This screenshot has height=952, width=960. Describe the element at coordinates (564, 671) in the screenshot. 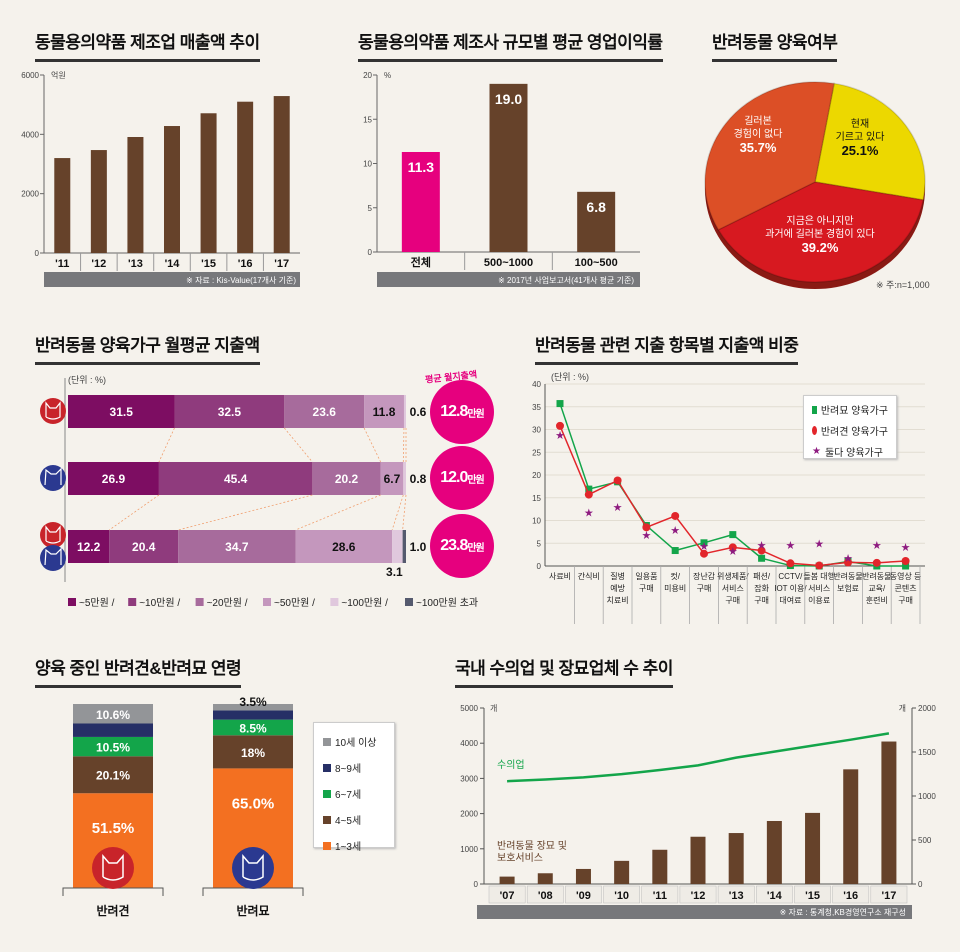

I see `chart7-title: 국내 수의업 및 장묘업체 수 추이` at that location.